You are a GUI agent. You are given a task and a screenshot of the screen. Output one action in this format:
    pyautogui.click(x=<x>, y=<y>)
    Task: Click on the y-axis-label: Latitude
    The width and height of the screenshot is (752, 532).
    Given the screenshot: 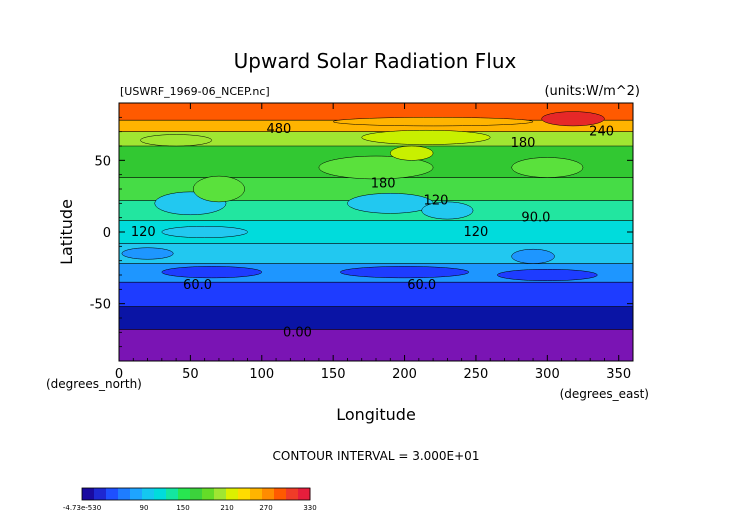 What is the action you would take?
    pyautogui.click(x=66, y=232)
    